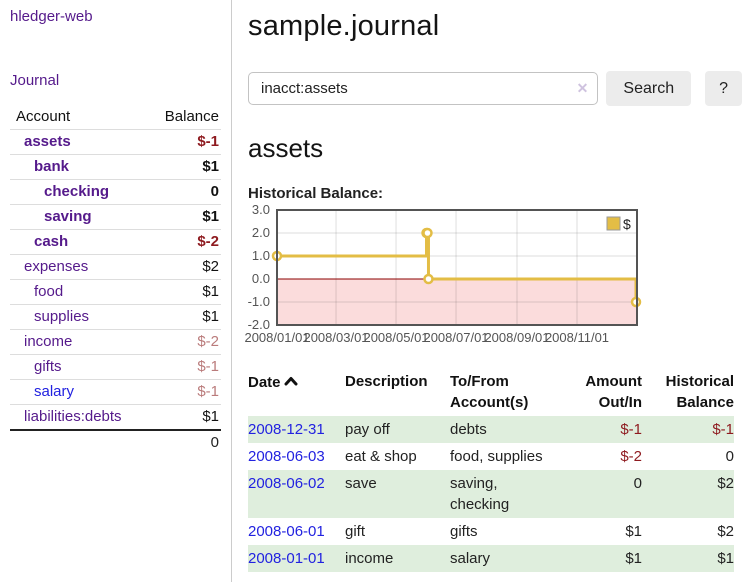 The width and height of the screenshot is (742, 582). Describe the element at coordinates (286, 531) in the screenshot. I see `txn-date-link: 2008-06-01` at that location.